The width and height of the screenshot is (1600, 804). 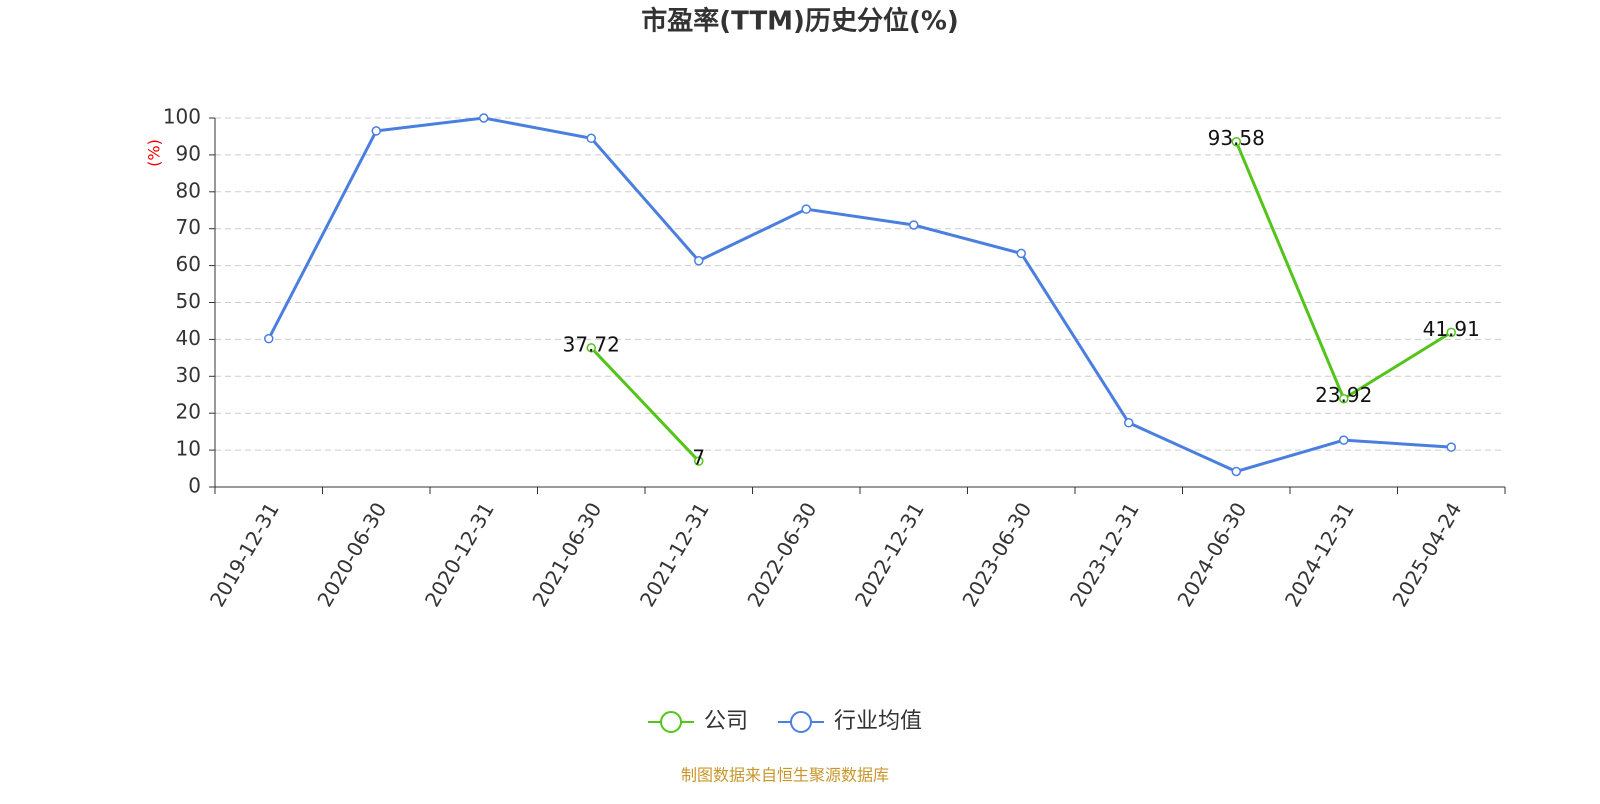 I want to click on x-tick-label: 2023-06-30, so click(x=996, y=554).